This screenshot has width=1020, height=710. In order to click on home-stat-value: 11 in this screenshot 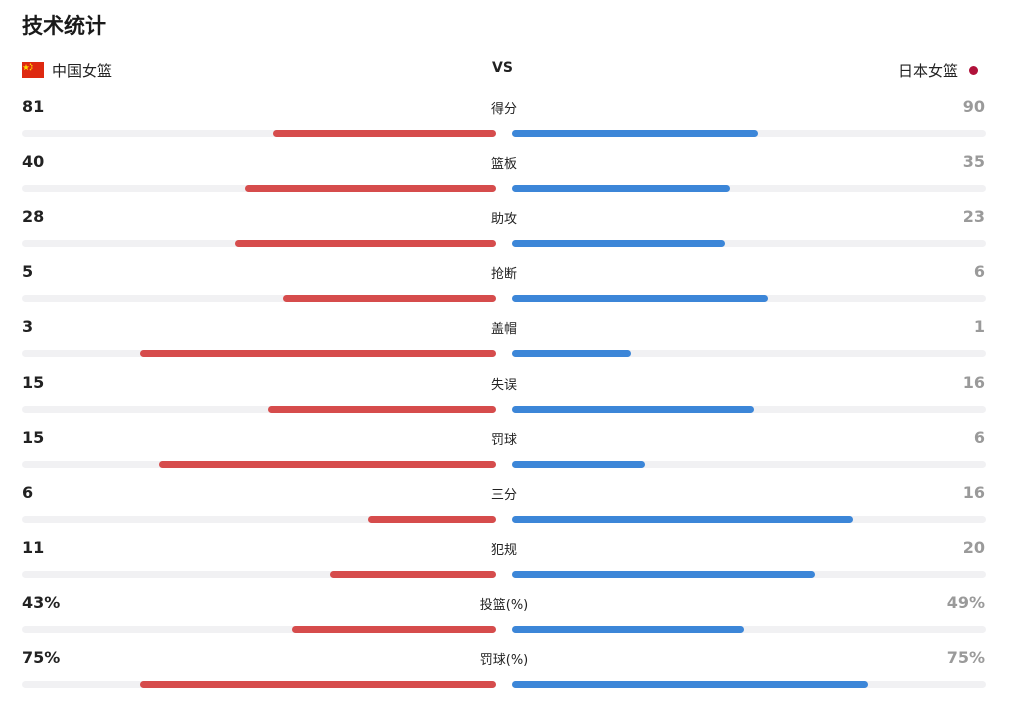, I will do `click(33, 547)`.